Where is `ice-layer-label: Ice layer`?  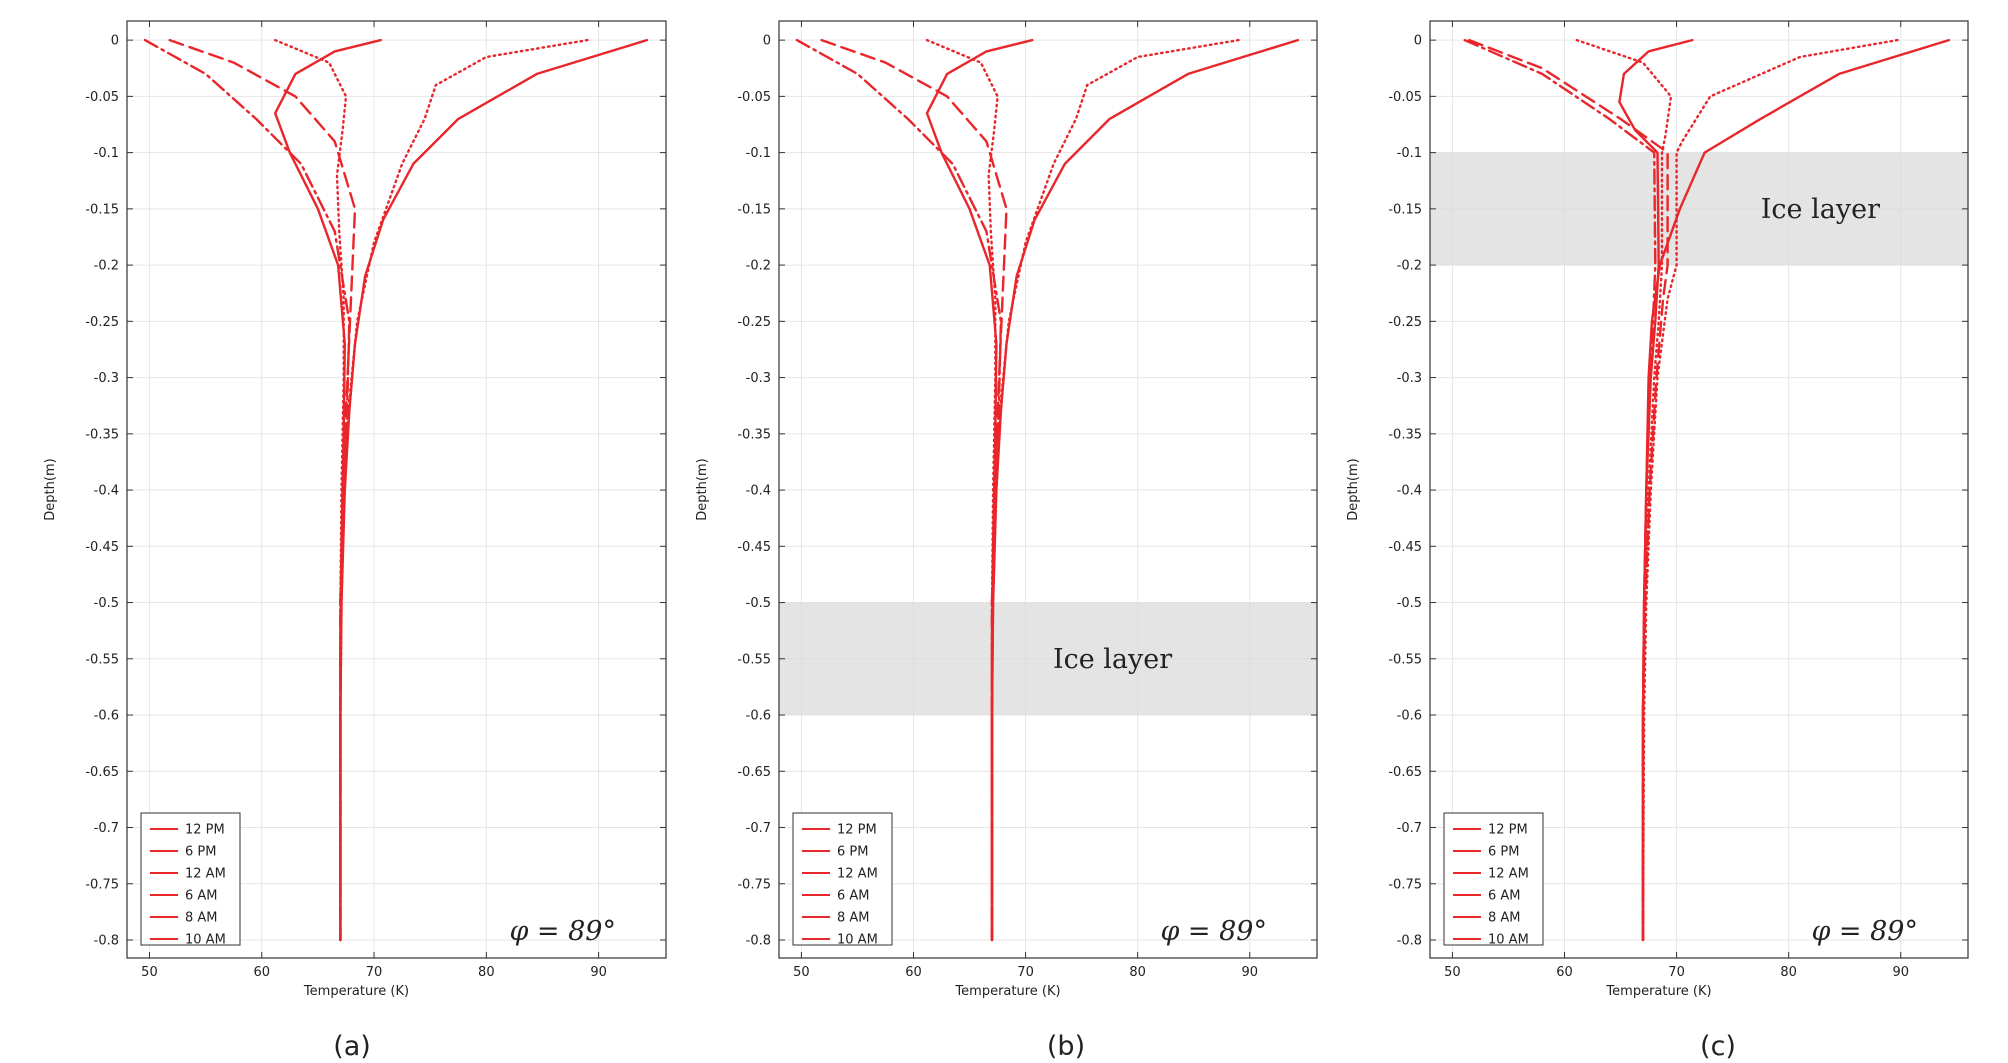 ice-layer-label: Ice layer is located at coordinates (1820, 209).